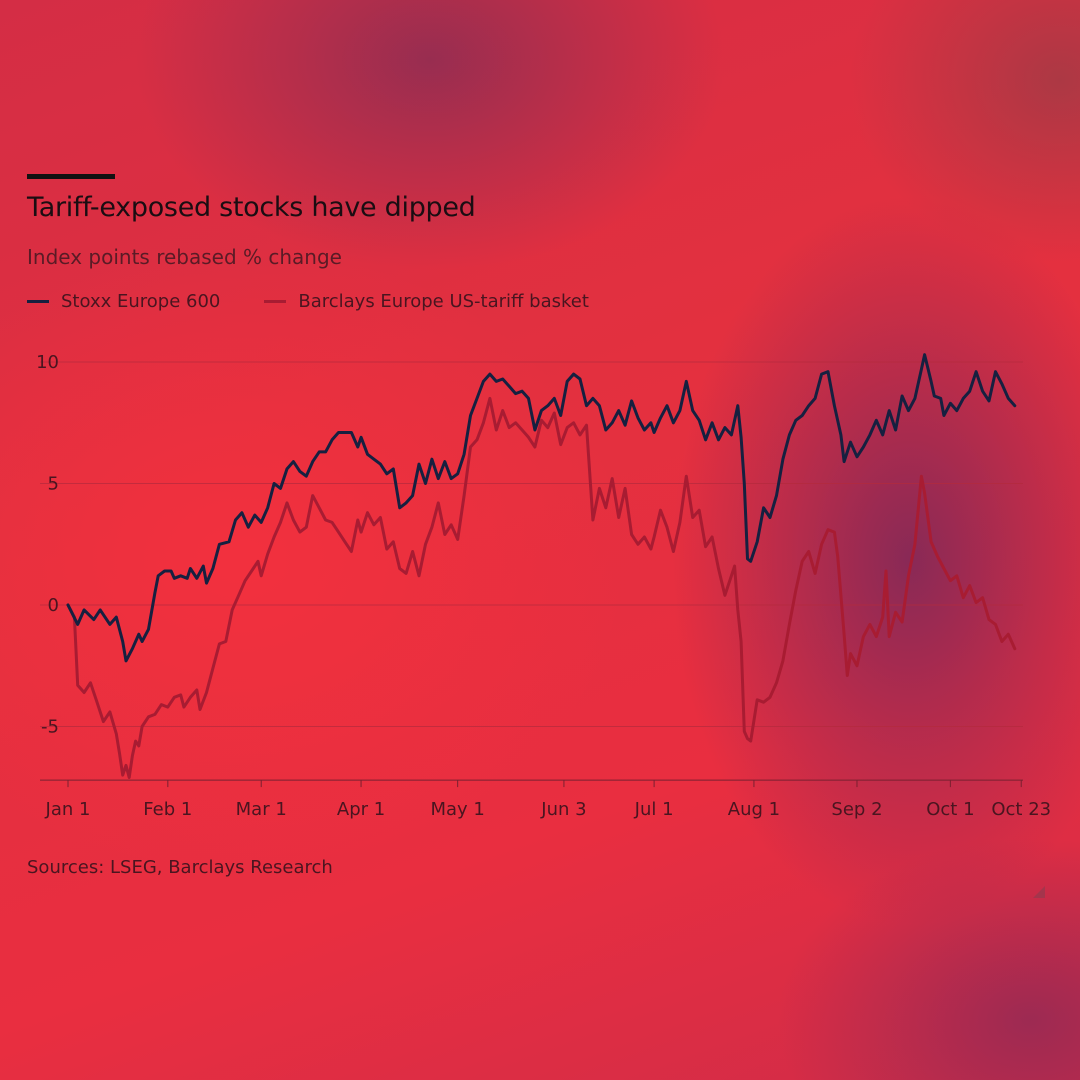 The image size is (1080, 1080). Describe the element at coordinates (47, 362) in the screenshot. I see `y-tick-label-0: 10` at that location.